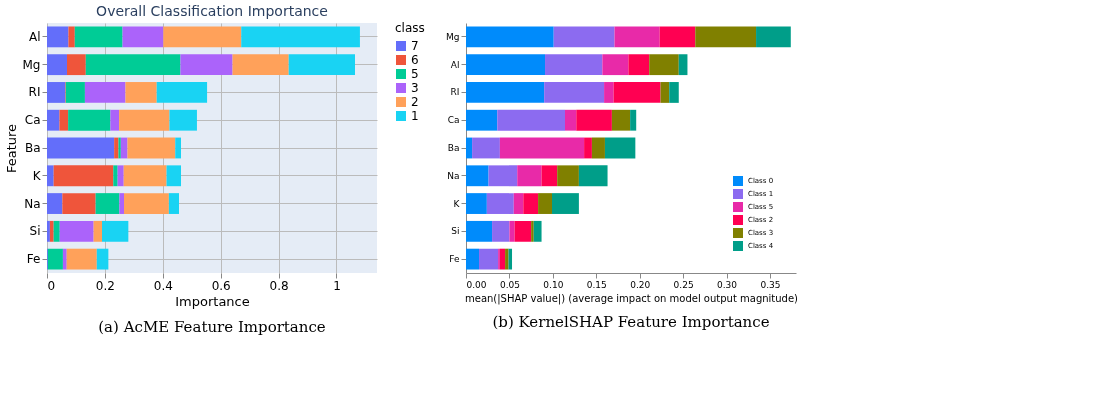  What do you see at coordinates (212, 11) in the screenshot?
I see `chart-title: Overall Classification Importance` at bounding box center [212, 11].